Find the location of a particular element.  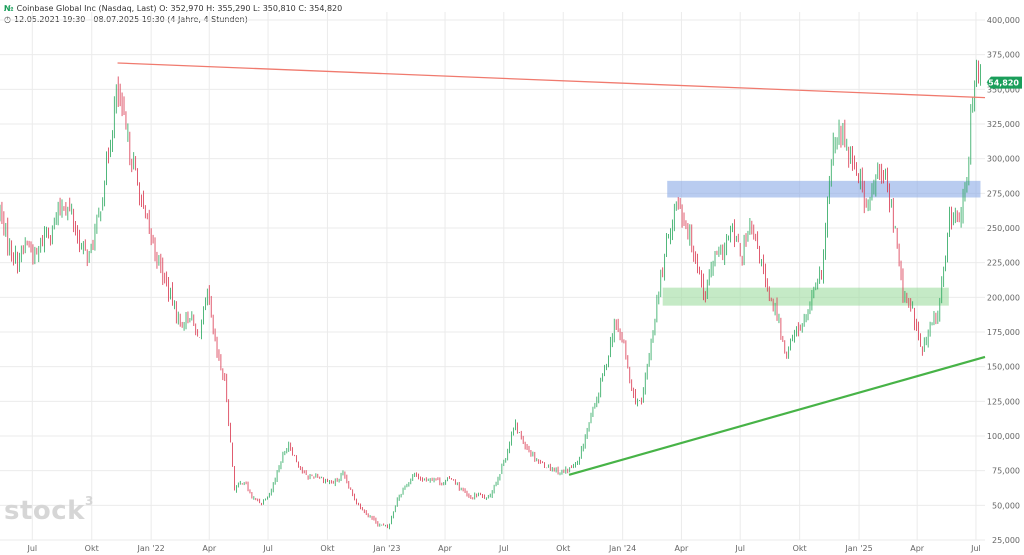

last-price-marker: 354,820 is located at coordinates (1002, 82).